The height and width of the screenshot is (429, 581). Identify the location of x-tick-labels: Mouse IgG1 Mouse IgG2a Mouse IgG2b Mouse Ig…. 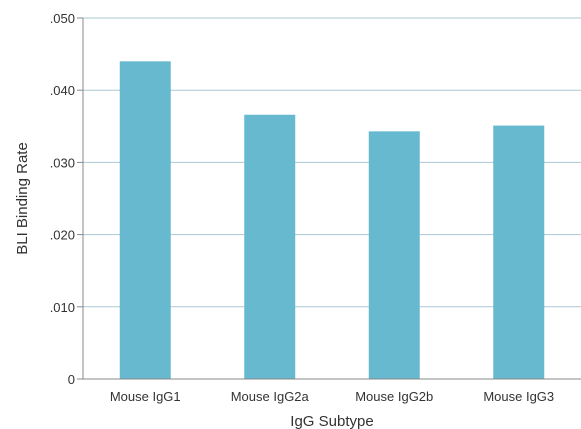
(332, 396).